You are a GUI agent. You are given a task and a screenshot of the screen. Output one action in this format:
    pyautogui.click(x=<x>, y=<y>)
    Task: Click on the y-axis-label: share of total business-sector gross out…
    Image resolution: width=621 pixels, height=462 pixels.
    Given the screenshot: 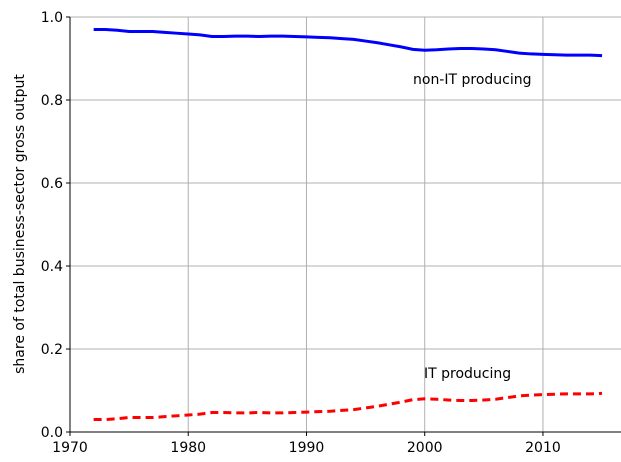 What is the action you would take?
    pyautogui.click(x=20, y=224)
    